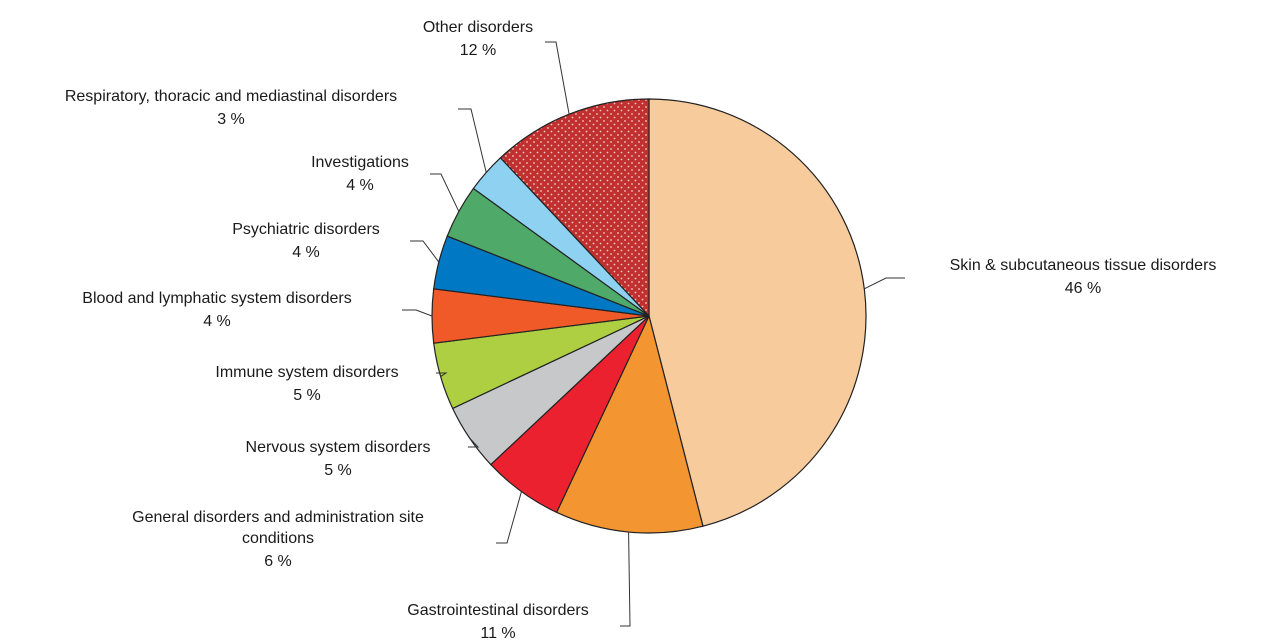 The width and height of the screenshot is (1263, 644). I want to click on slice-category-line: Investigations, so click(360, 162).